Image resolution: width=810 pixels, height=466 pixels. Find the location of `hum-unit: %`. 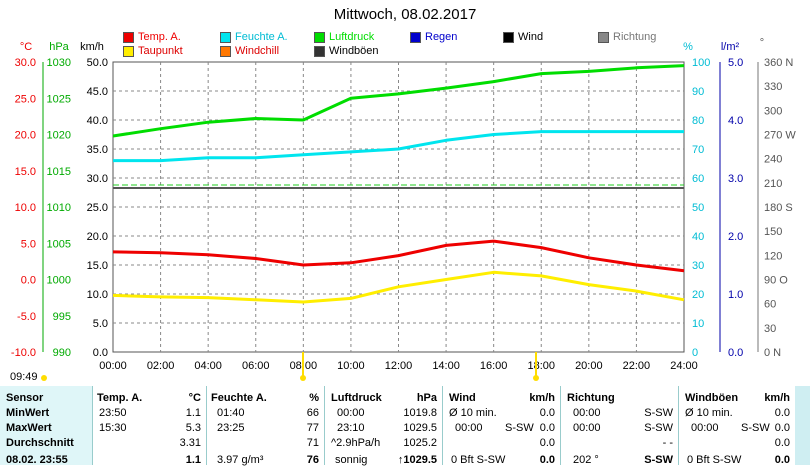

hum-unit: % is located at coordinates (314, 398).